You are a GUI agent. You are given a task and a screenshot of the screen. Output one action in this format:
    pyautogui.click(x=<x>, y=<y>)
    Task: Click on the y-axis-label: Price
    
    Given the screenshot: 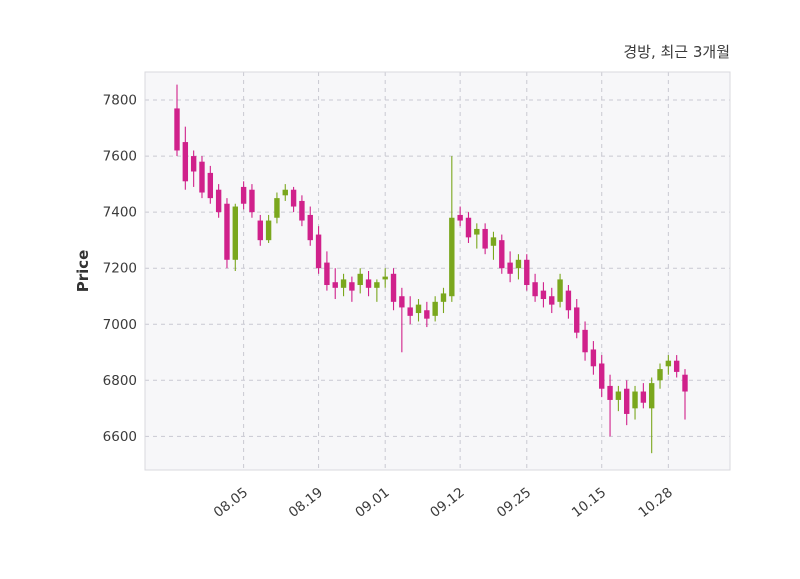 What is the action you would take?
    pyautogui.click(x=83, y=271)
    